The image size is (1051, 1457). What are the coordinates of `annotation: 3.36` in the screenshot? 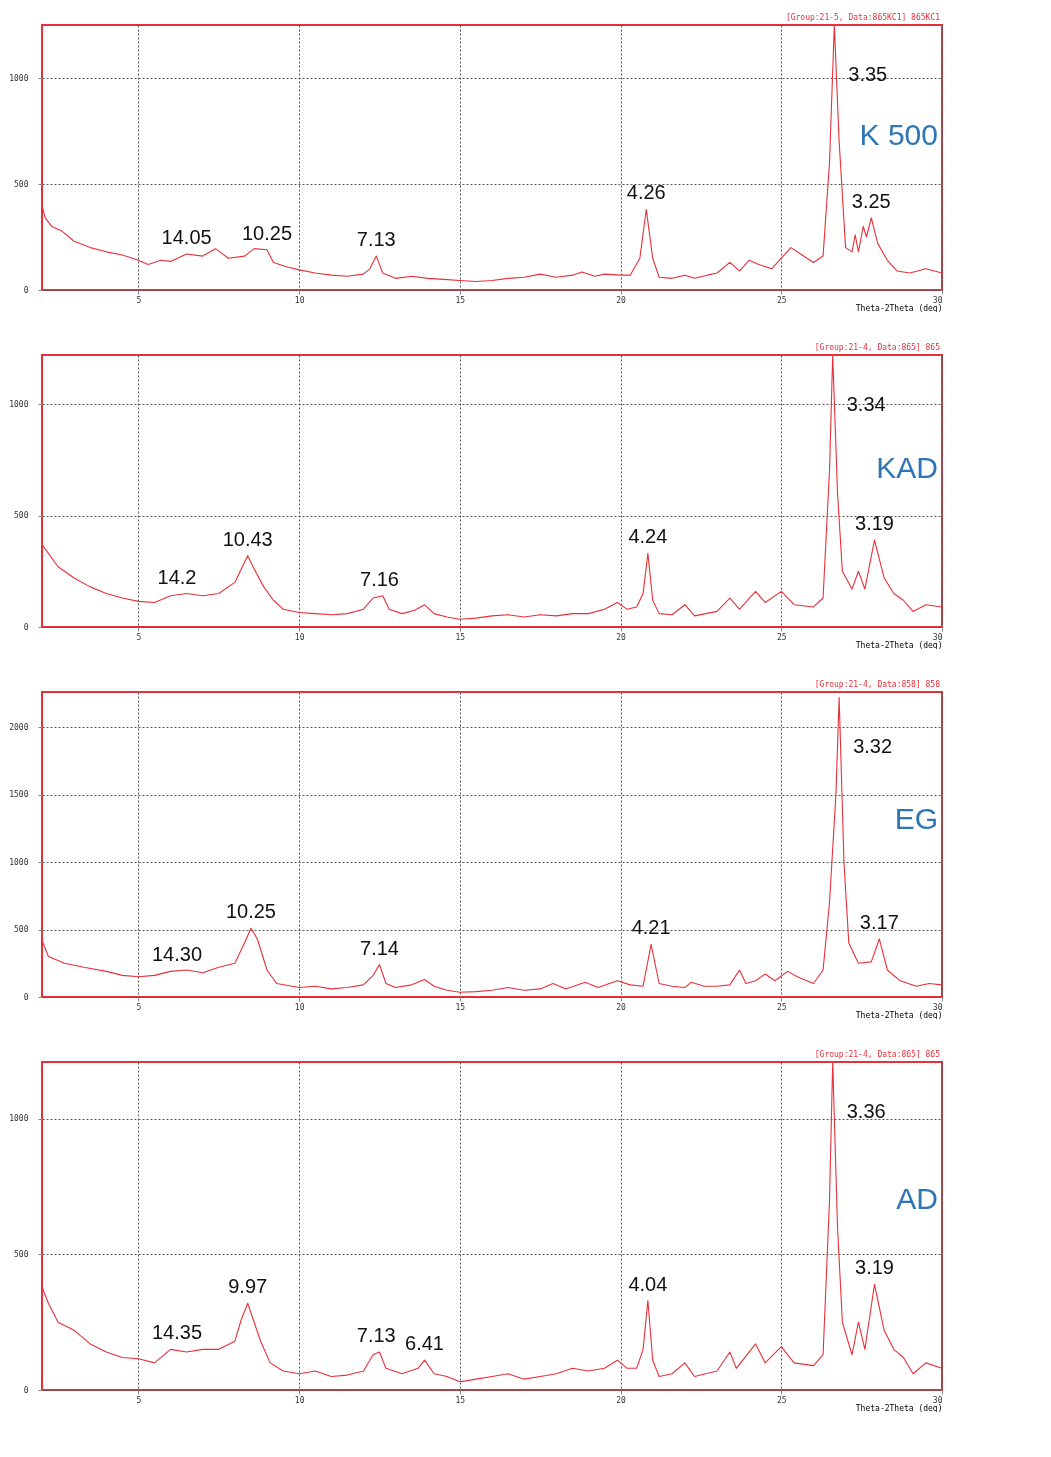 It's located at (866, 1111).